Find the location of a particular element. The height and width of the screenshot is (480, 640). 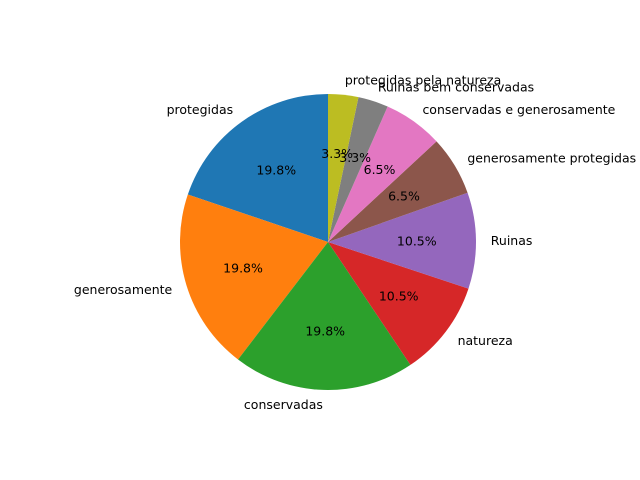

slice-category-label: Ruinas bem conservadas is located at coordinates (456, 87).